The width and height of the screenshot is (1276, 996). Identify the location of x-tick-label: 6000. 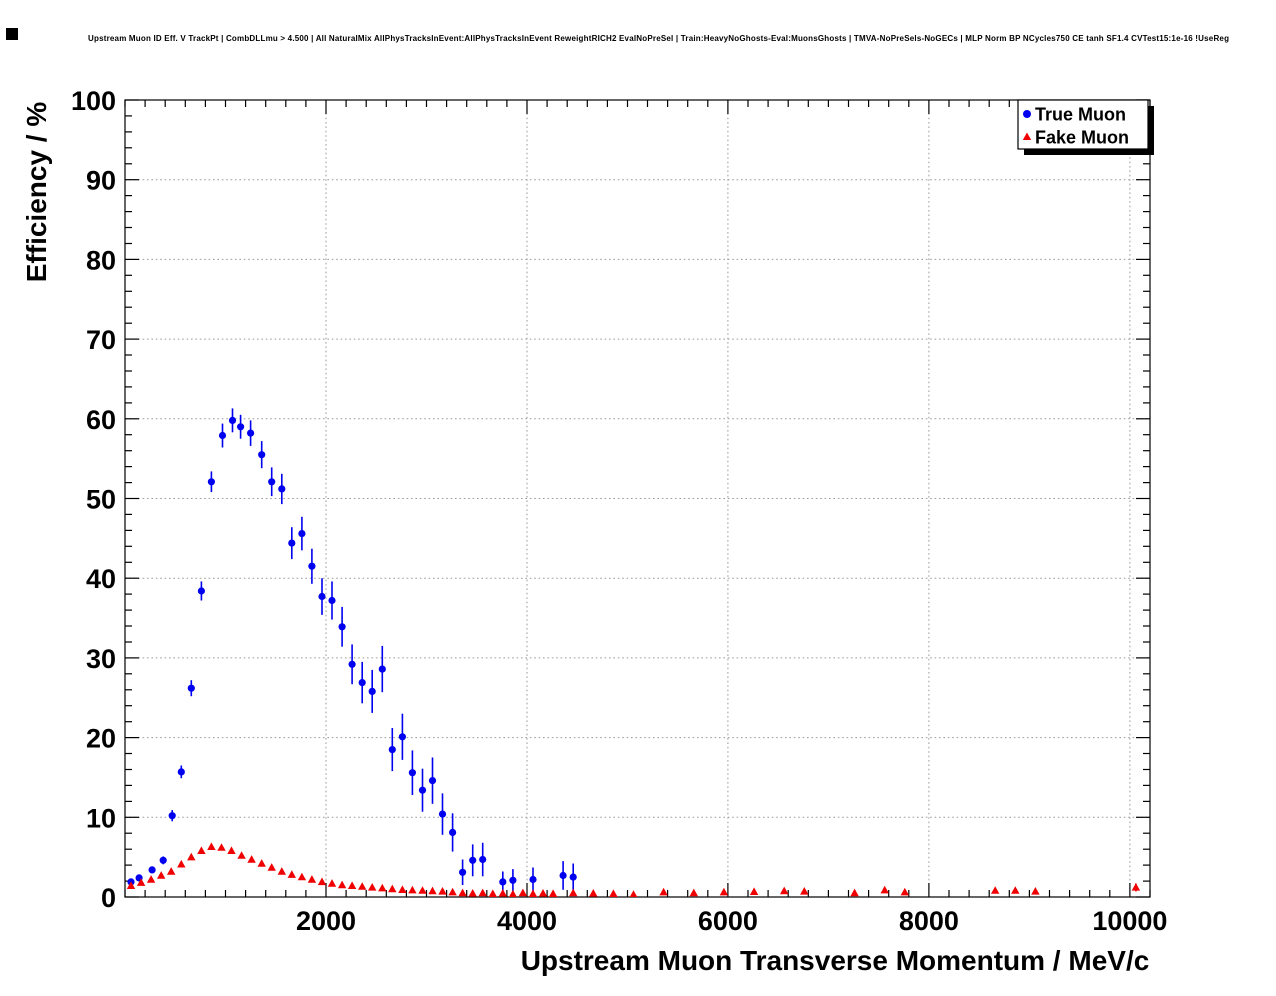
(728, 921).